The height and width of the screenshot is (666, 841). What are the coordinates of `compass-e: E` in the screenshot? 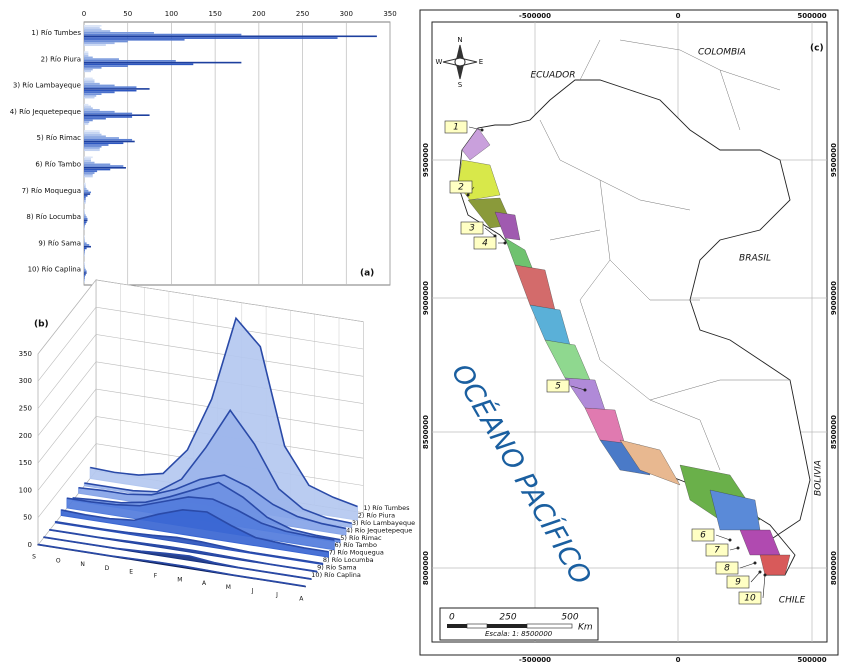 It's located at (481, 62).